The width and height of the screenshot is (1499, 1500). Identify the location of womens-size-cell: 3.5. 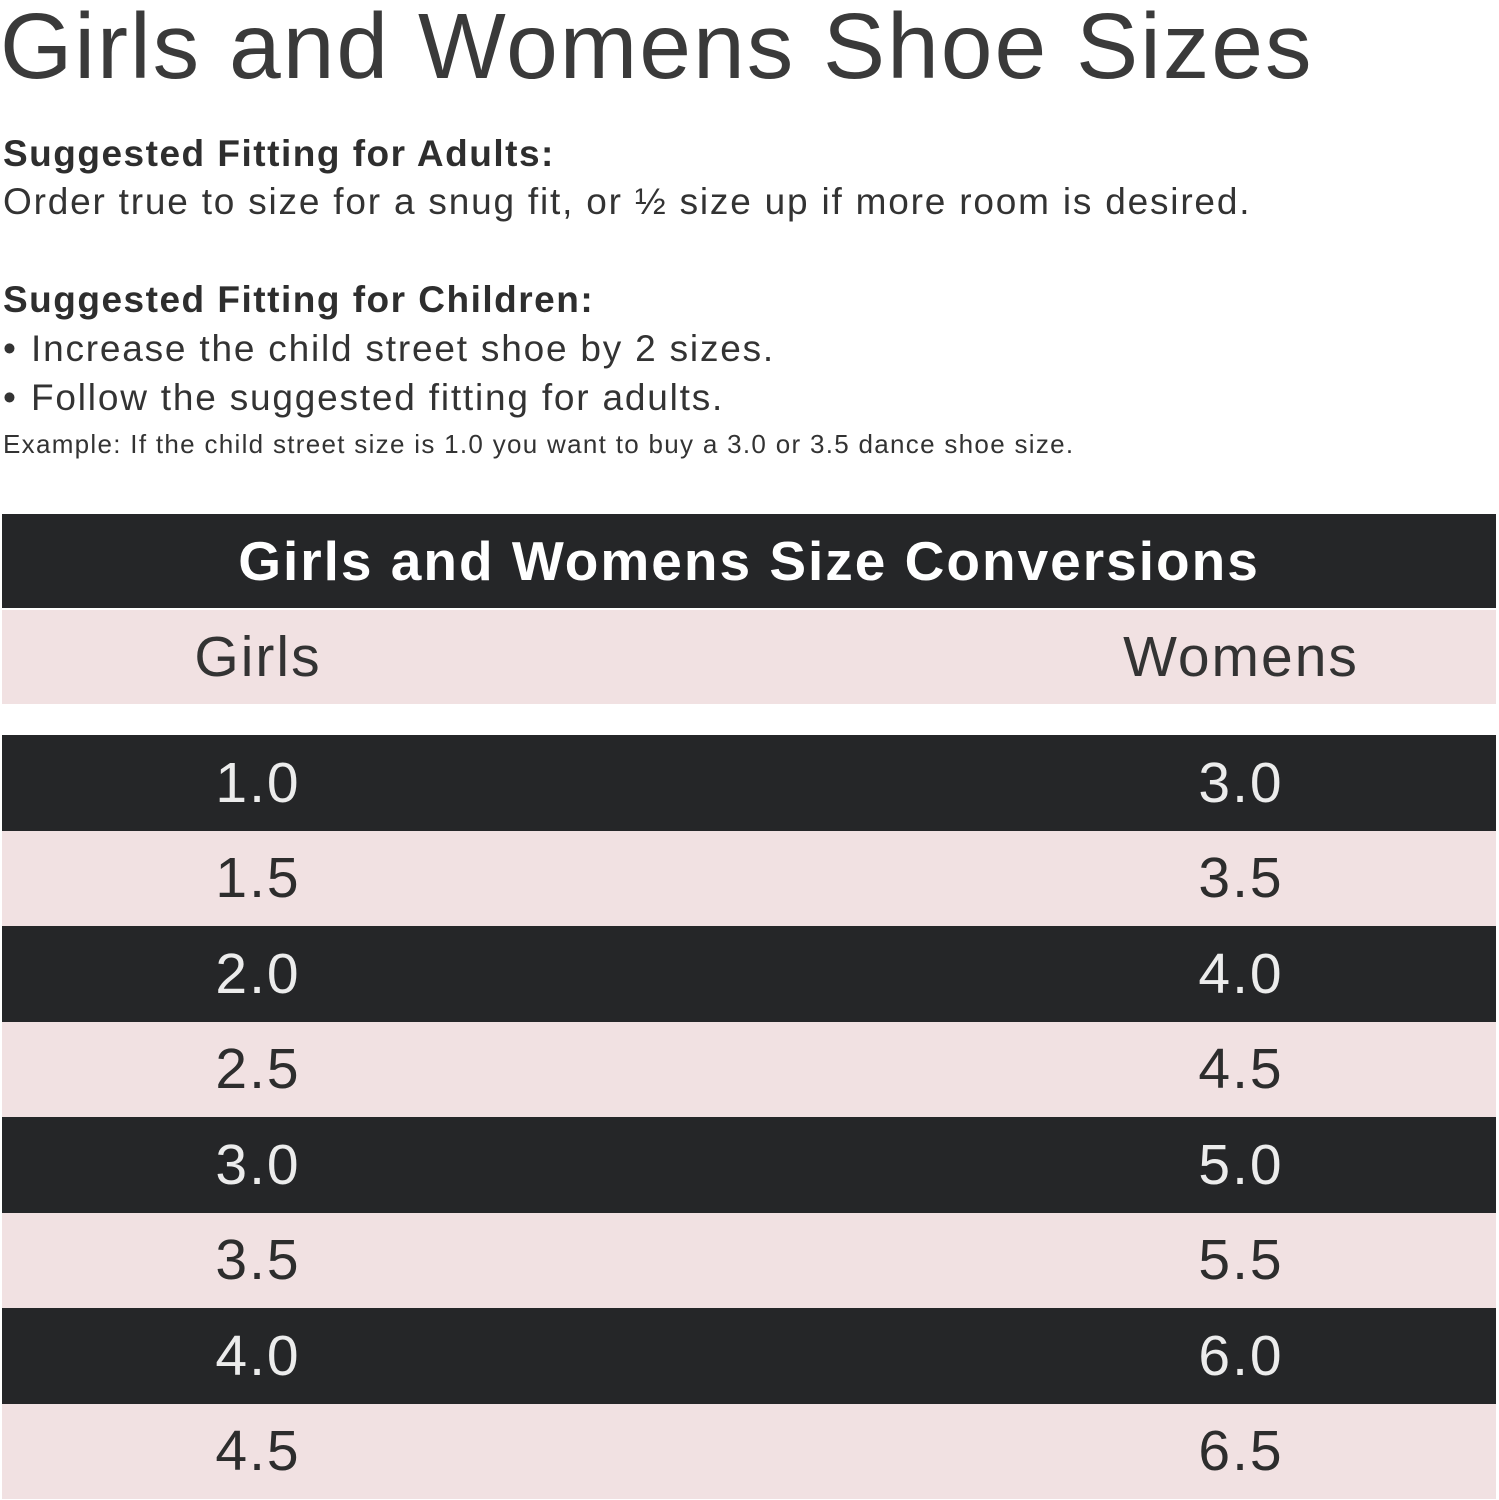
(1241, 878).